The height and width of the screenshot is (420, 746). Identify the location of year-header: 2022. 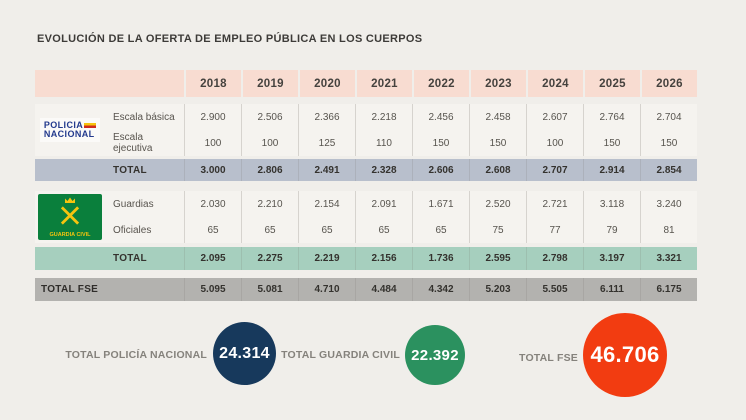
(440, 83).